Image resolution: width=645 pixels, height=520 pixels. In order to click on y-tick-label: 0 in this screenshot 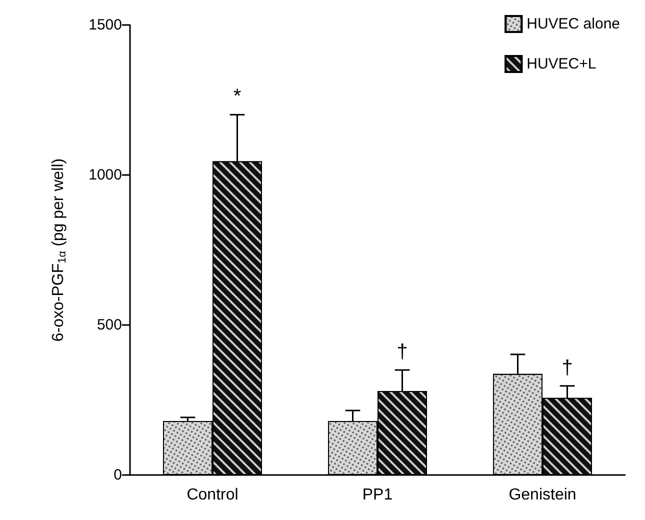, I will do `click(118, 475)`.